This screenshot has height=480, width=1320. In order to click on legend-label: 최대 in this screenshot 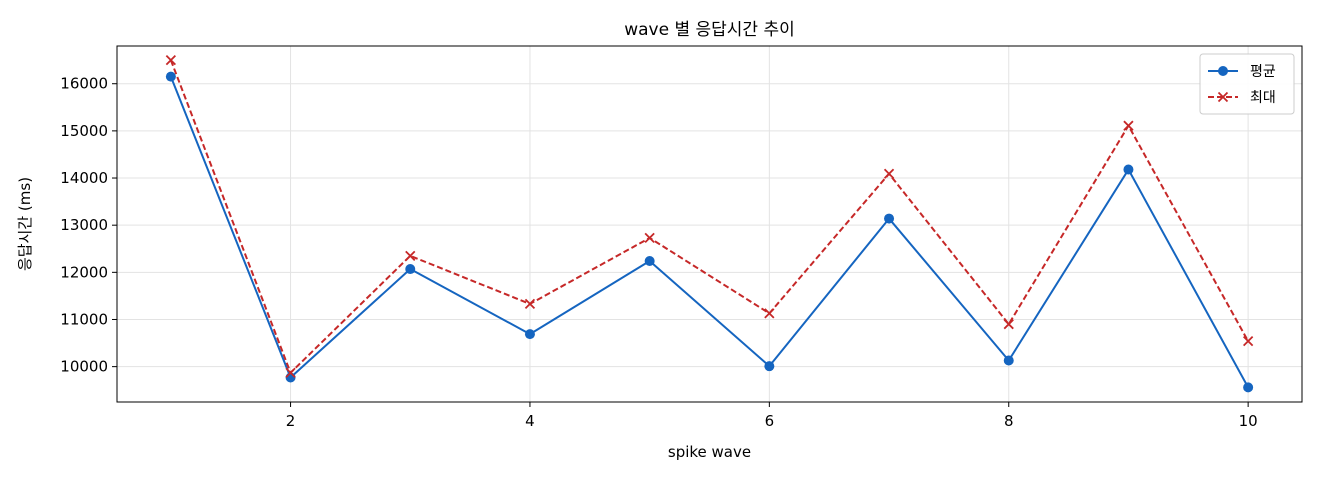, I will do `click(1263, 98)`.